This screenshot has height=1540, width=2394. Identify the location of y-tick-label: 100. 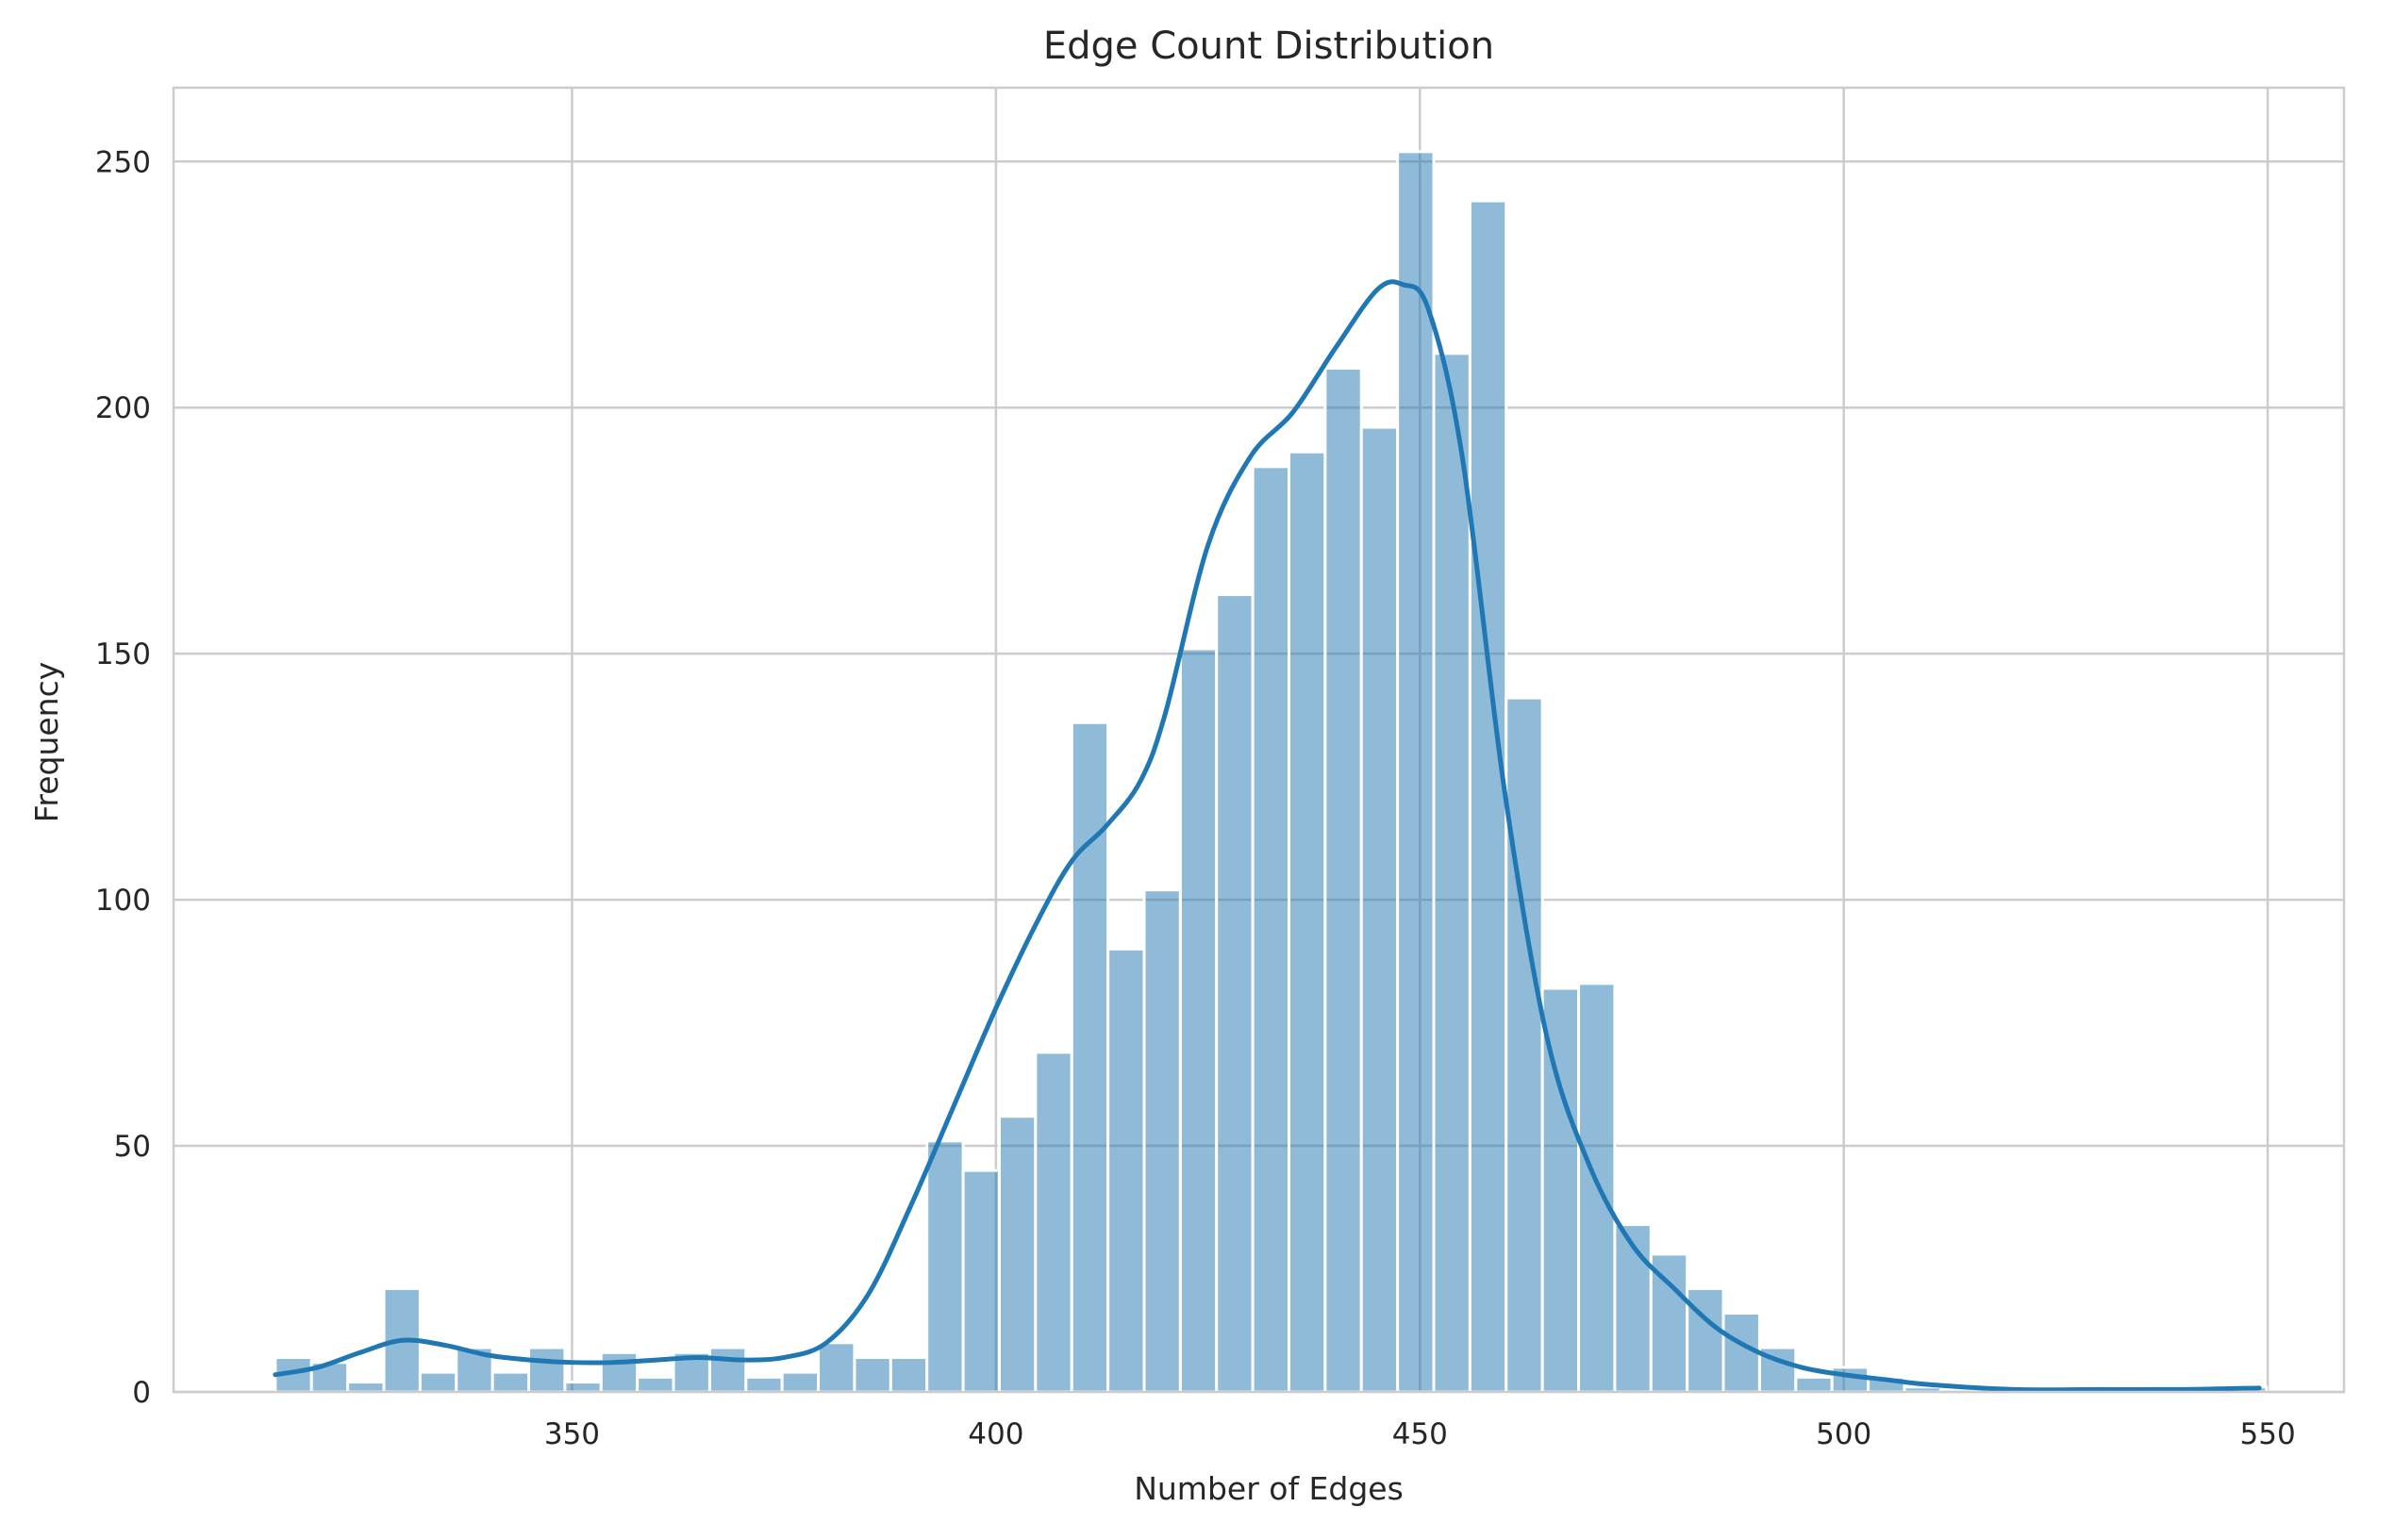
(123, 901).